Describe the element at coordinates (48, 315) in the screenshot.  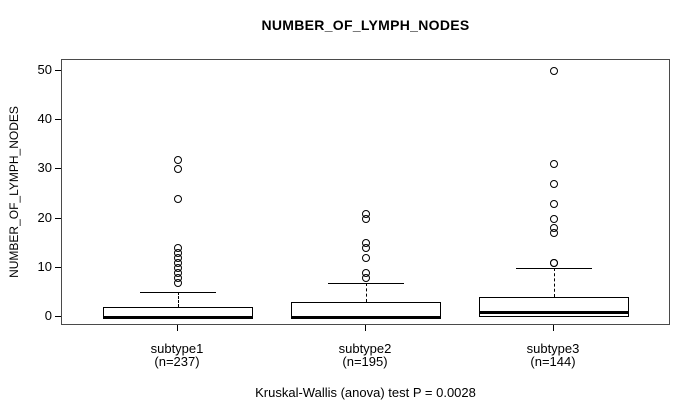
I see `y-axis-tick-label: 0` at that location.